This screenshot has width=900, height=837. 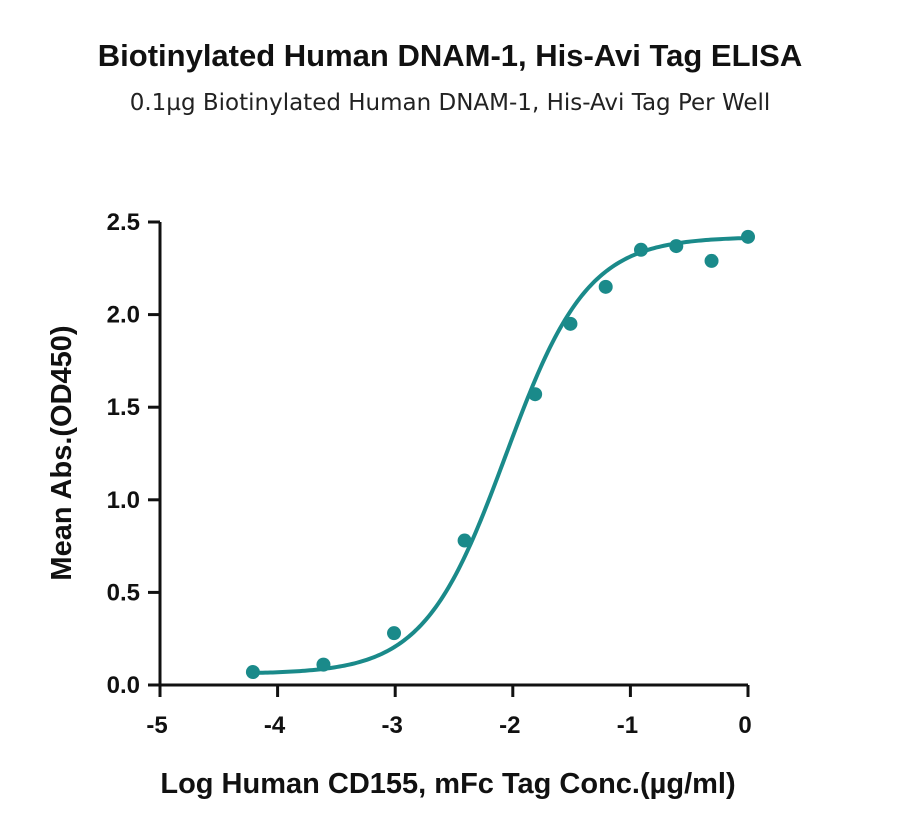 What do you see at coordinates (123, 315) in the screenshot?
I see `y-tick-label: 2.0` at bounding box center [123, 315].